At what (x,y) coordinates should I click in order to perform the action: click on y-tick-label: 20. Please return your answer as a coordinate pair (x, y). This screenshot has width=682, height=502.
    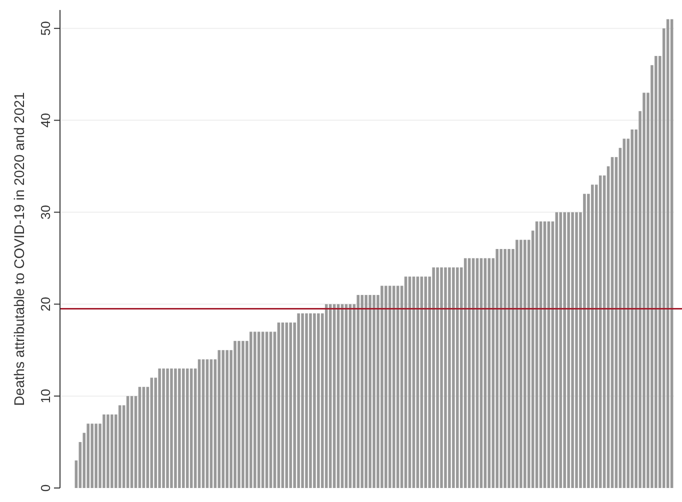
    Looking at the image, I should click on (45, 304).